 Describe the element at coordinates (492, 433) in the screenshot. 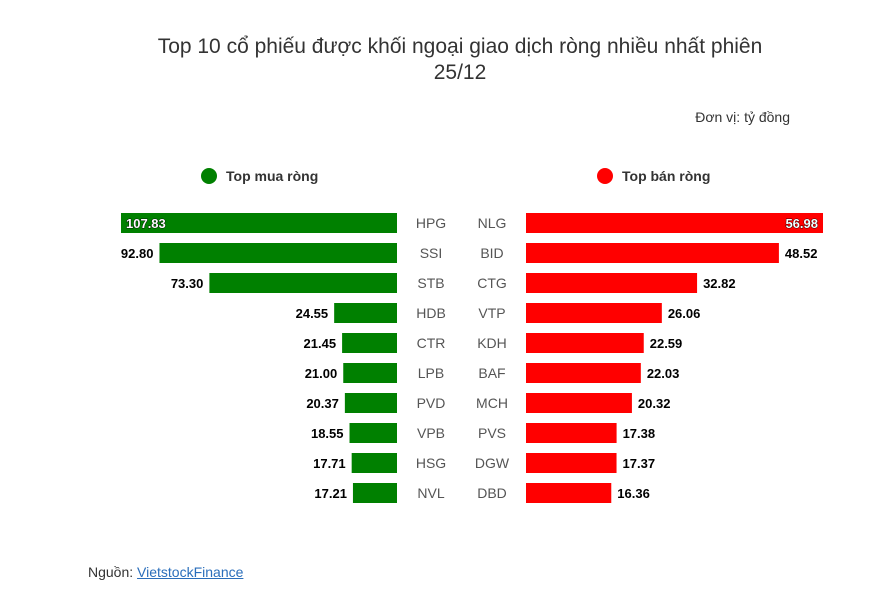

I see `sell-ticker-label: PVS` at that location.